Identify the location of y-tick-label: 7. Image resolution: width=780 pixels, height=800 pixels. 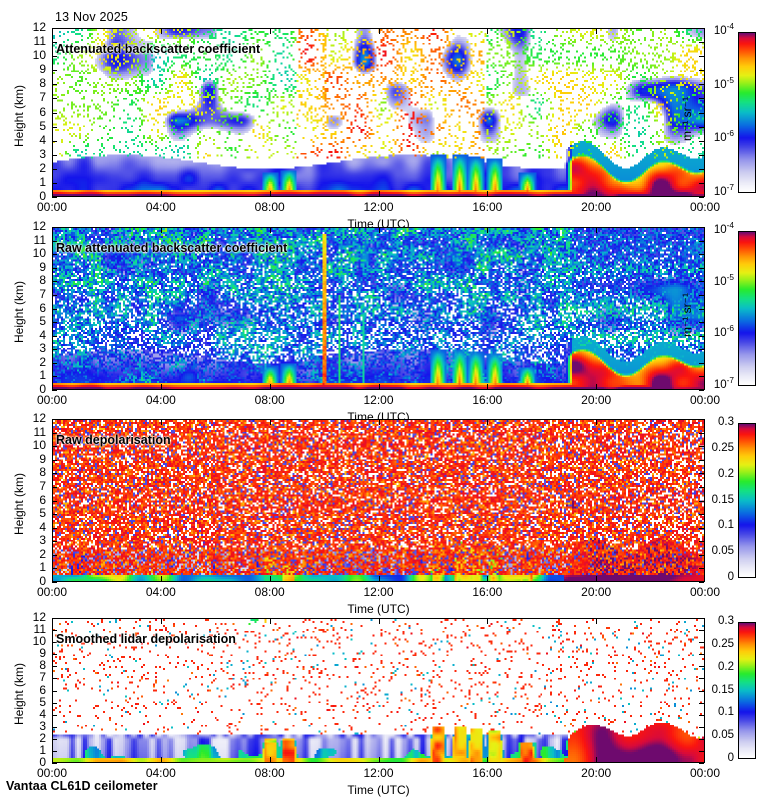
(42, 677).